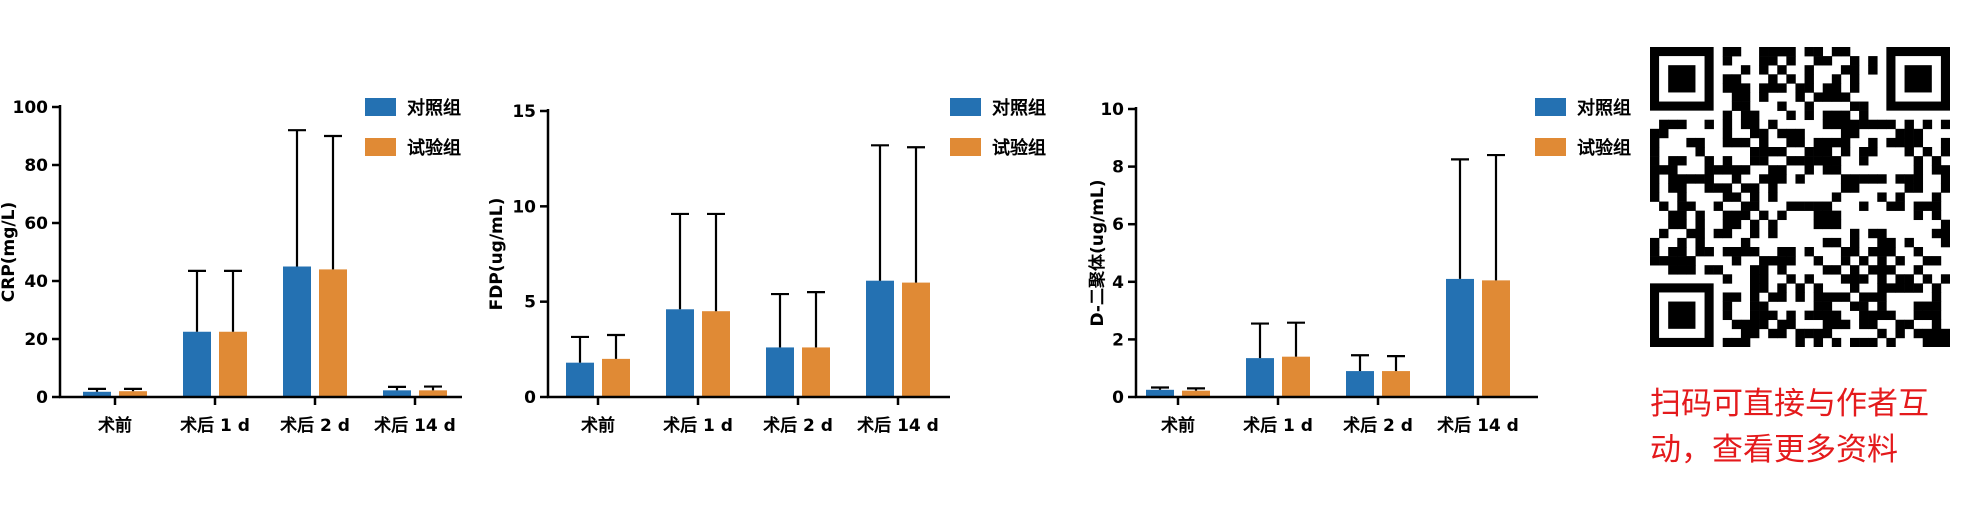  What do you see at coordinates (698, 425) in the screenshot?
I see `x-tick-label: 术后 1 d` at bounding box center [698, 425].